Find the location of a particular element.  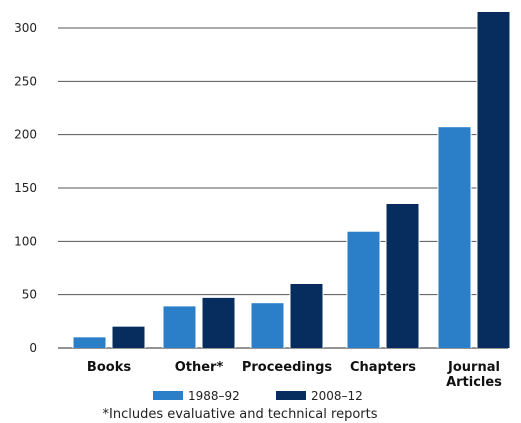

legend-label: 2008–12 is located at coordinates (337, 396).